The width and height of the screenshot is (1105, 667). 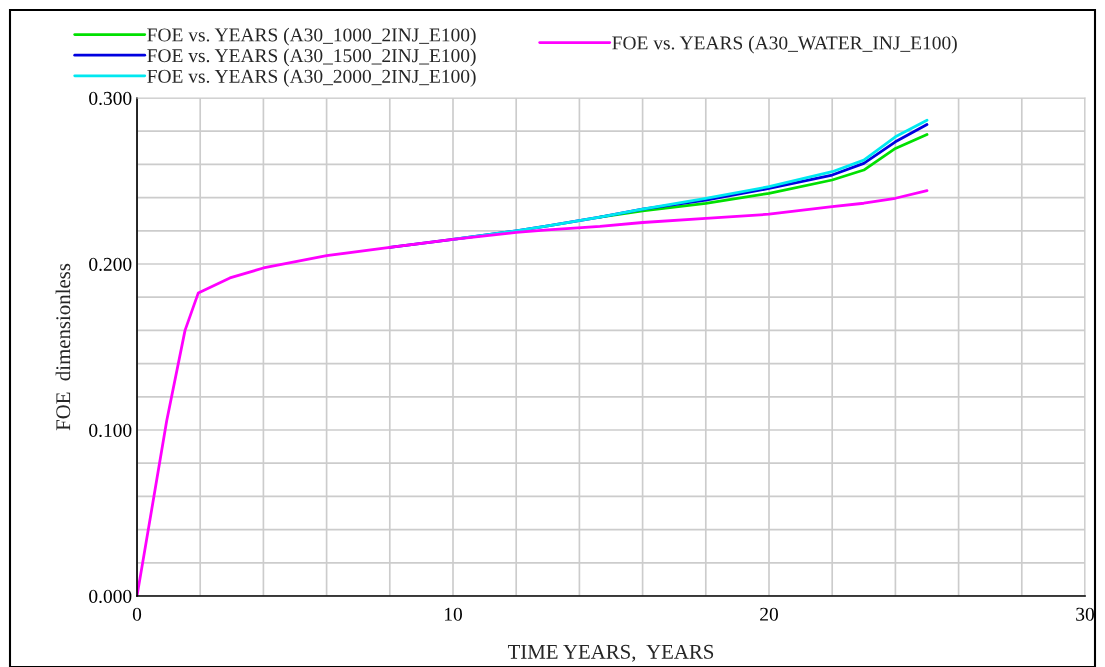 I want to click on y-tick-label: 0.100, so click(x=110, y=430).